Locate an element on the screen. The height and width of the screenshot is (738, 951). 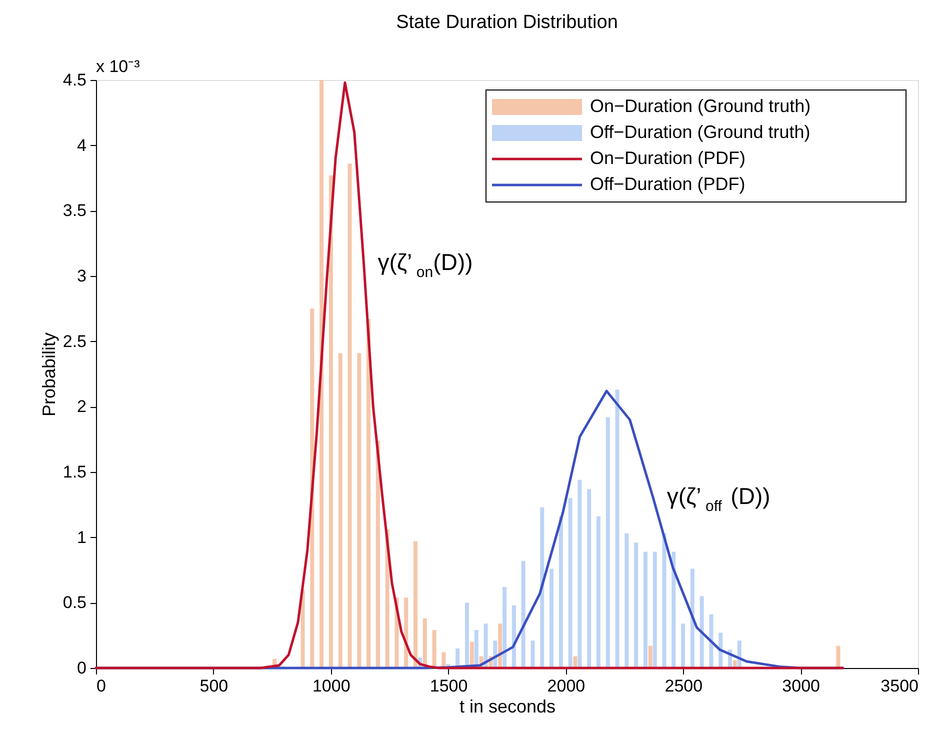
legend-label: On−Duration (PDF) is located at coordinates (668, 158).